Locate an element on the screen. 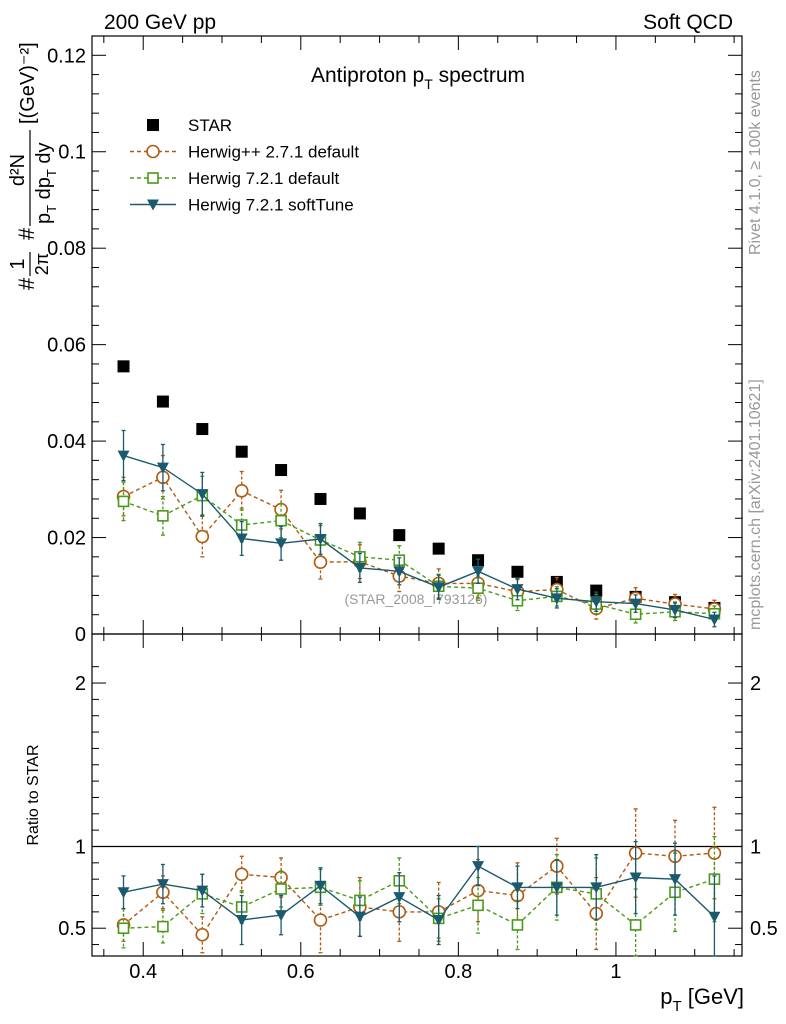 This screenshot has height=1024, width=786. main-line-herwig-7-2-1-default is located at coordinates (419, 554).